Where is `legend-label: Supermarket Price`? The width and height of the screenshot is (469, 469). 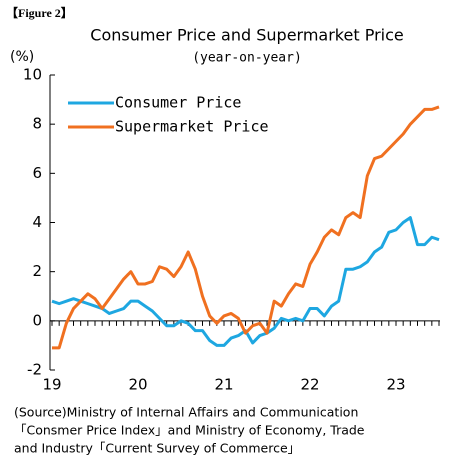 legend-label: Supermarket Price is located at coordinates (192, 127).